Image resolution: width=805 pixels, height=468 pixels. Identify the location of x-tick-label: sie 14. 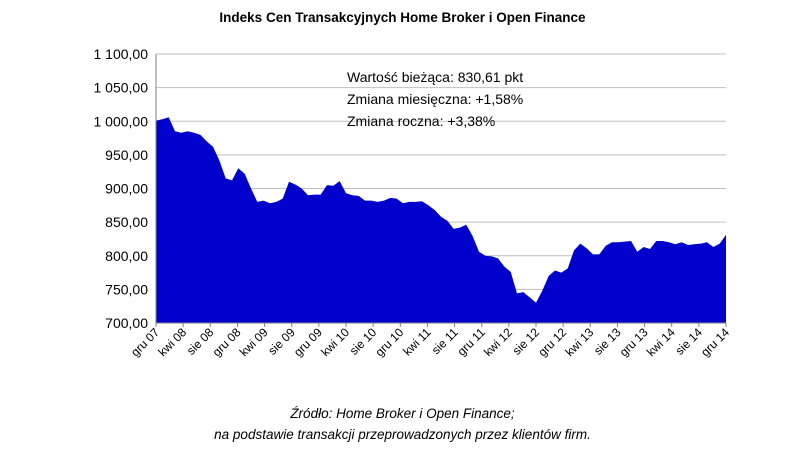
(688, 341).